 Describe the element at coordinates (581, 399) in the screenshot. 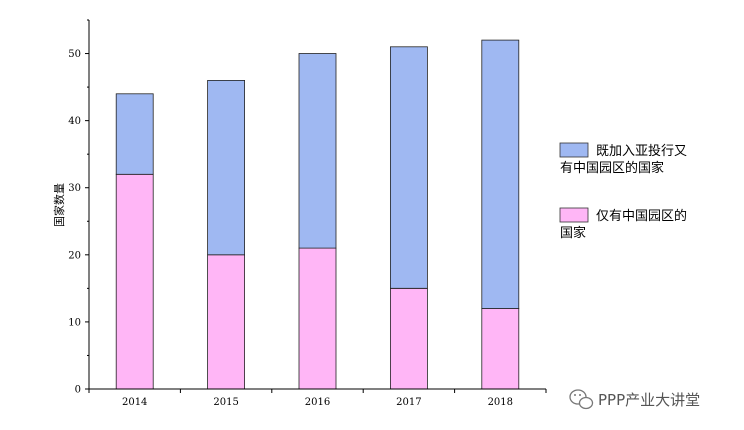

I see `wechat-icon` at that location.